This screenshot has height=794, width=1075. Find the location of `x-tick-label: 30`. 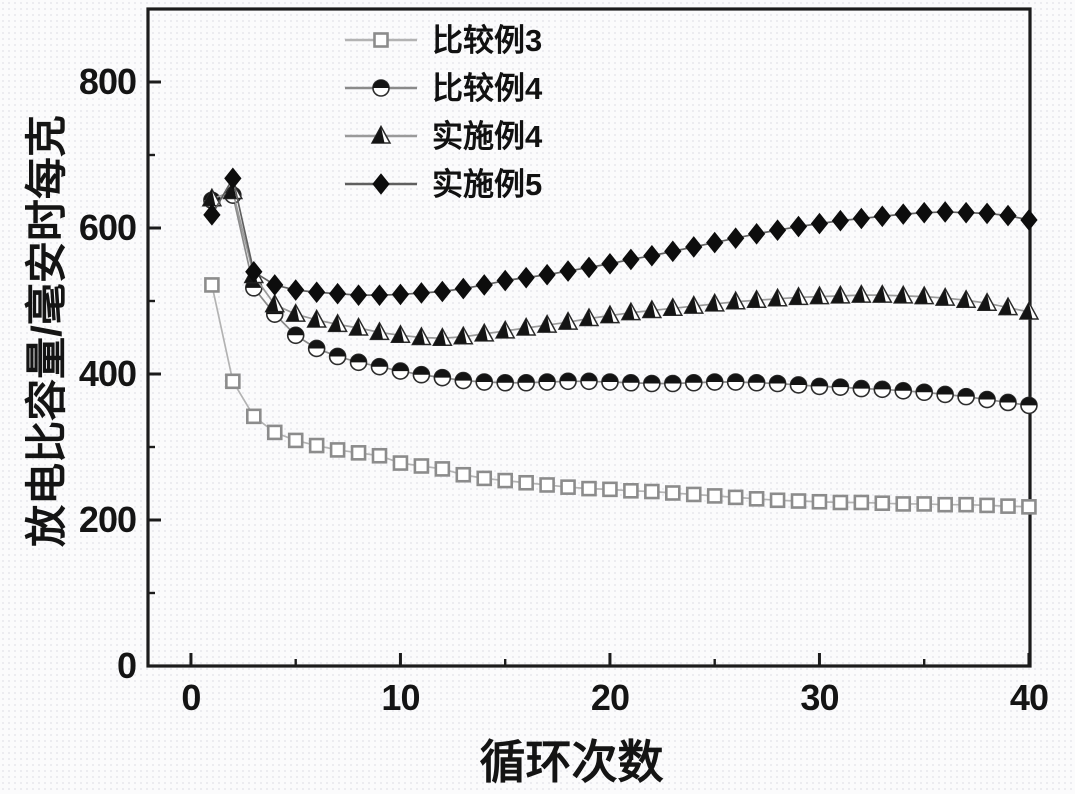

x-tick-label: 30 is located at coordinates (819, 697).